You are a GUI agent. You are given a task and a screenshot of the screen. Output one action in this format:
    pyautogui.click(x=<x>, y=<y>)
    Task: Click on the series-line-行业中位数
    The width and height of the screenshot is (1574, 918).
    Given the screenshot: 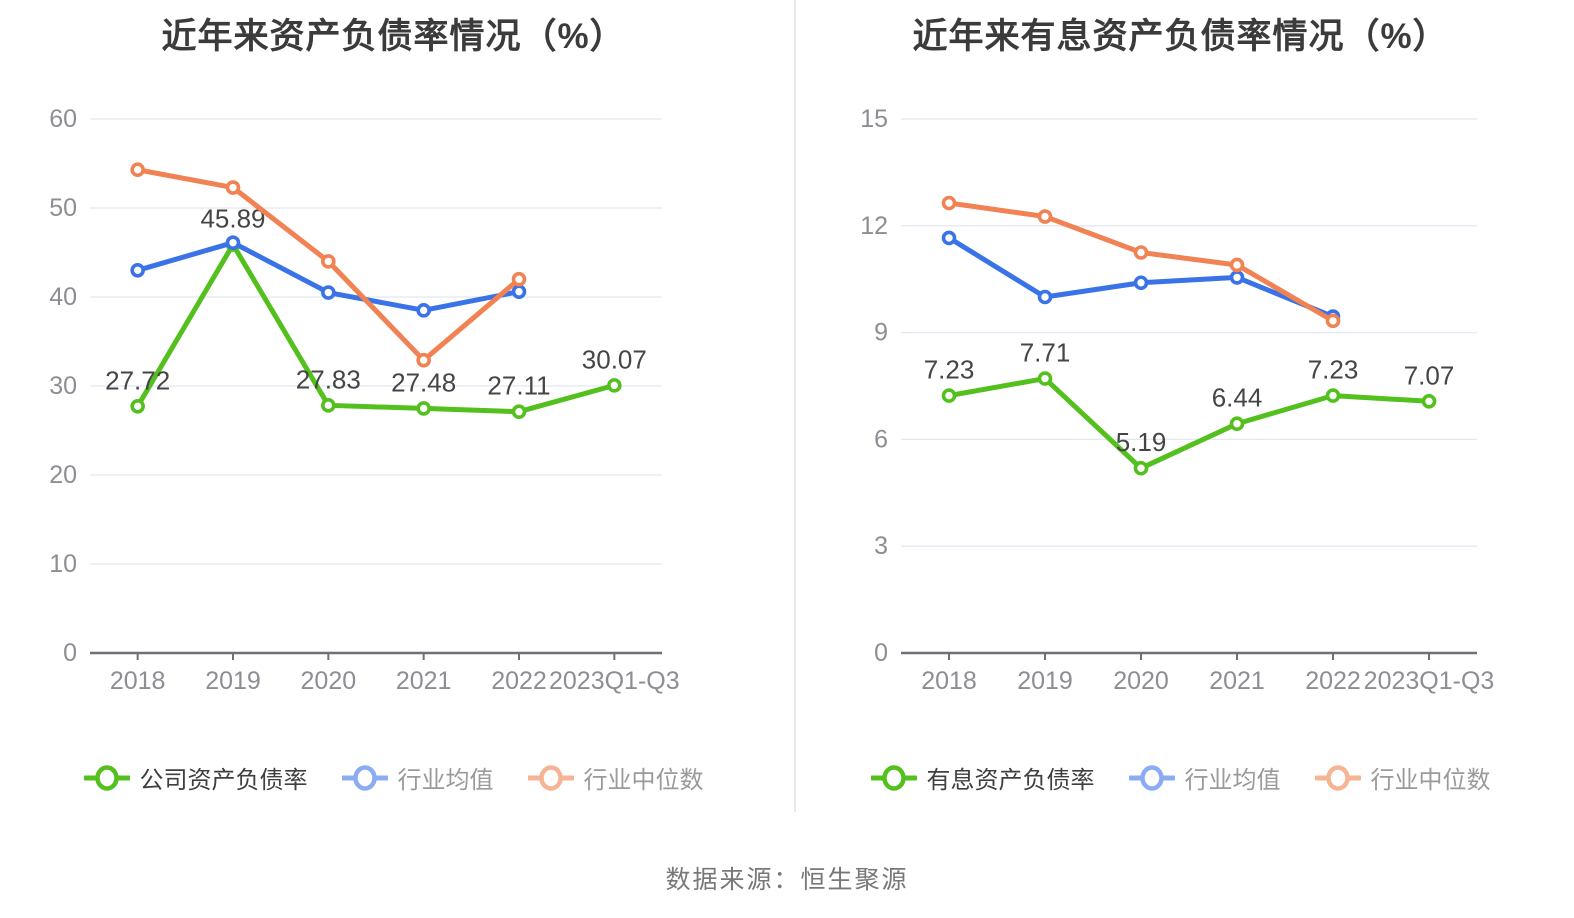 What is the action you would take?
    pyautogui.click(x=1141, y=262)
    